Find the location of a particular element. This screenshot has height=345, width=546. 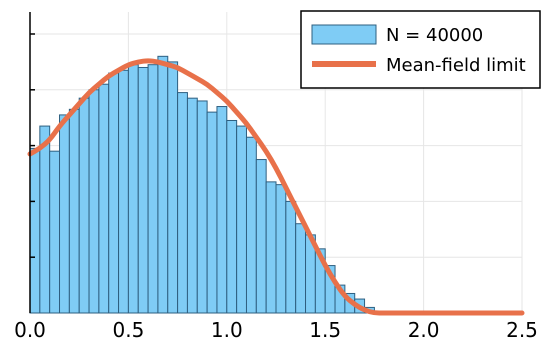

x-tick-label: 1.0 is located at coordinates (227, 330).